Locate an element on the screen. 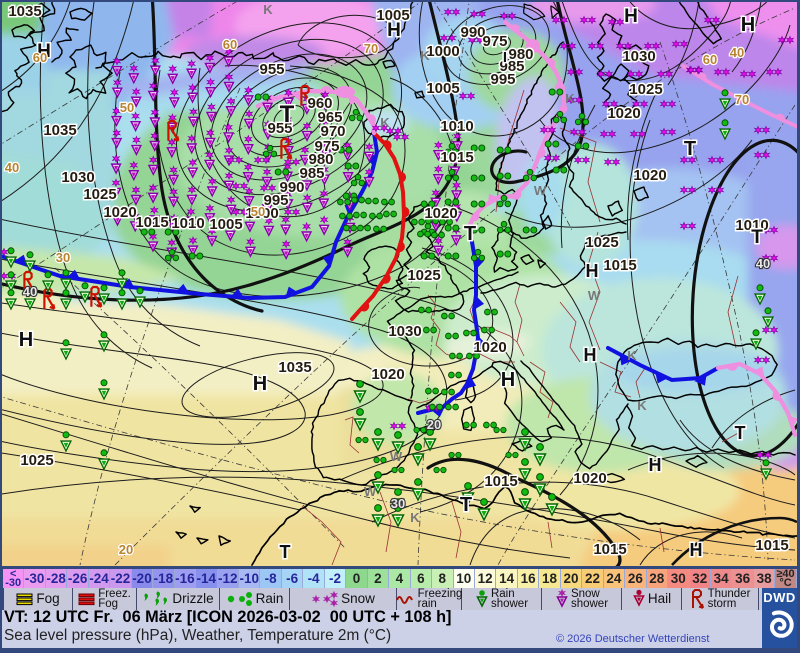 The height and width of the screenshot is (653, 800). svg-text: I is located at coordinates (505, 57).